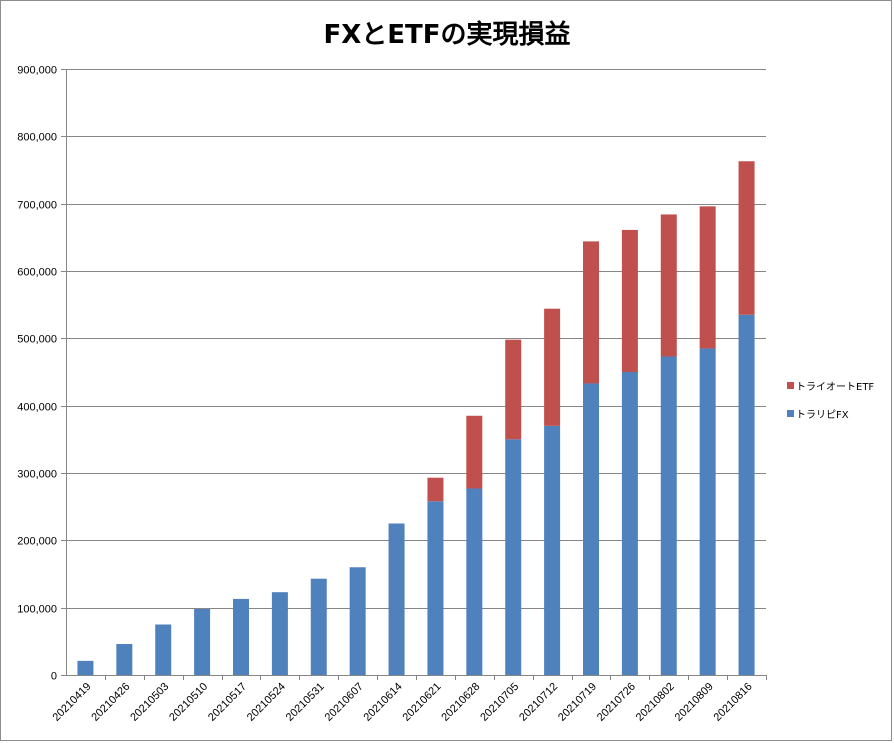  Describe the element at coordinates (694, 702) in the screenshot. I see `x-tick-label: 20210809` at that location.